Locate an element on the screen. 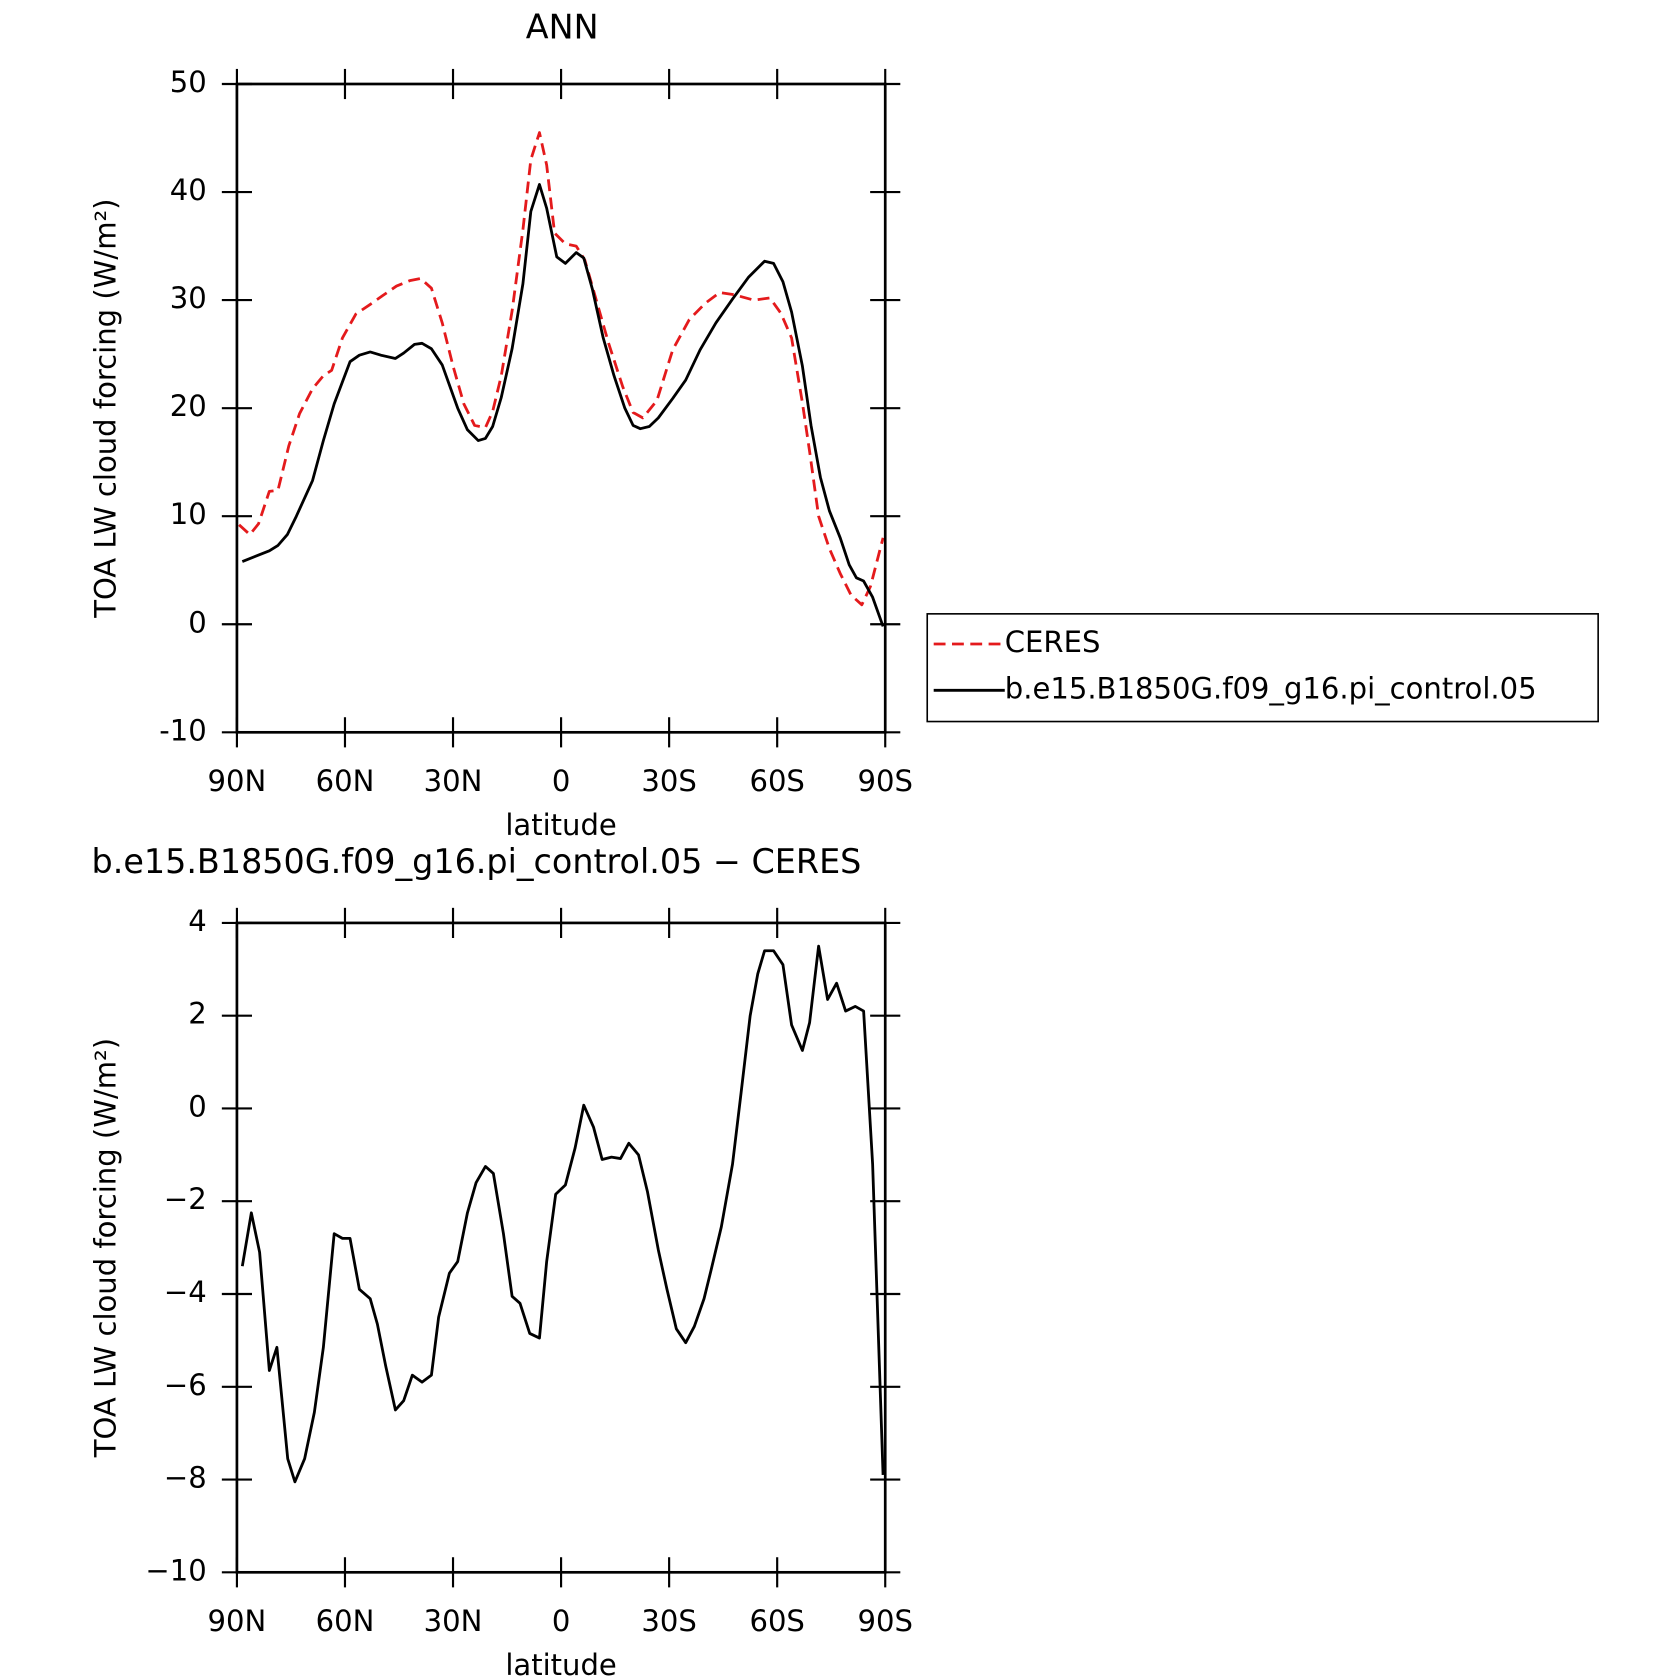 This screenshot has height=1680, width=1680. y-tick-label: 20 is located at coordinates (188, 406).